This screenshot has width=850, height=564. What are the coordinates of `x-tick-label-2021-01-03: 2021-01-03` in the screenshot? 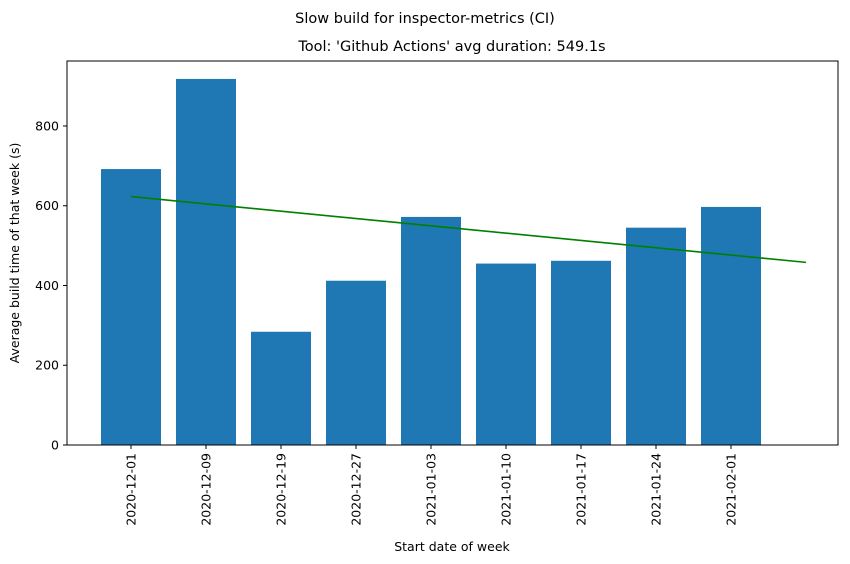 It's located at (431, 489).